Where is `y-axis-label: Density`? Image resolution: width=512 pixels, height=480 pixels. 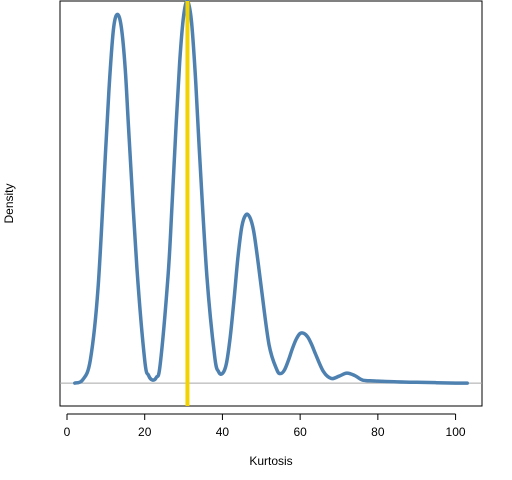
y-axis-label: Density is located at coordinates (9, 203).